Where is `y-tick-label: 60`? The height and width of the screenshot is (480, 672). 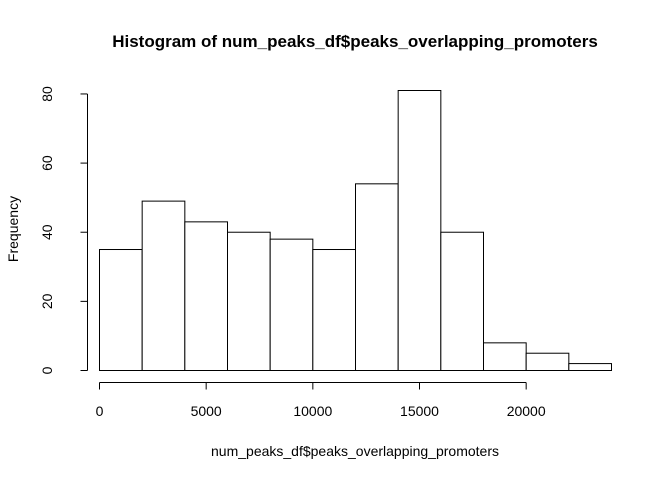
y-tick-label: 60 is located at coordinates (47, 163).